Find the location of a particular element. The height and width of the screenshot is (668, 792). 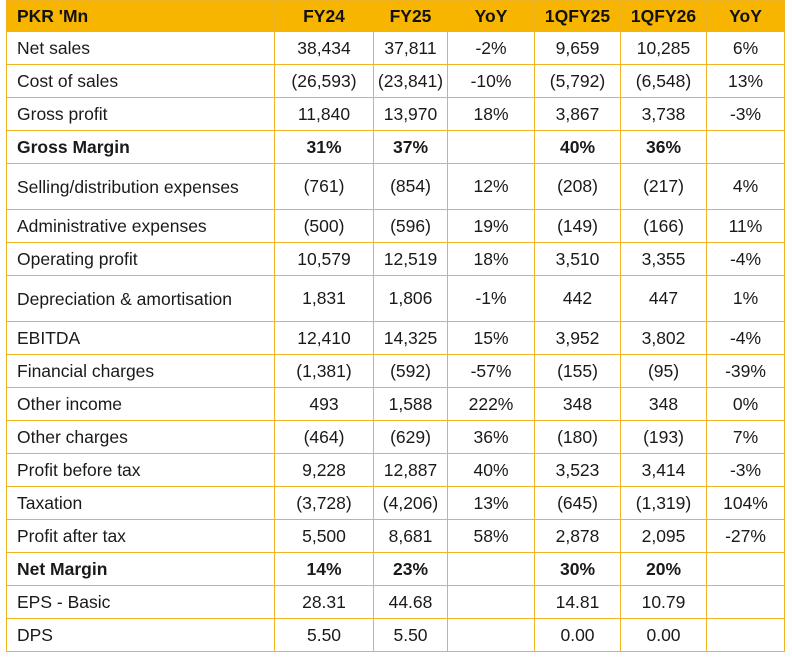

cell-fy25: (629) is located at coordinates (410, 437).